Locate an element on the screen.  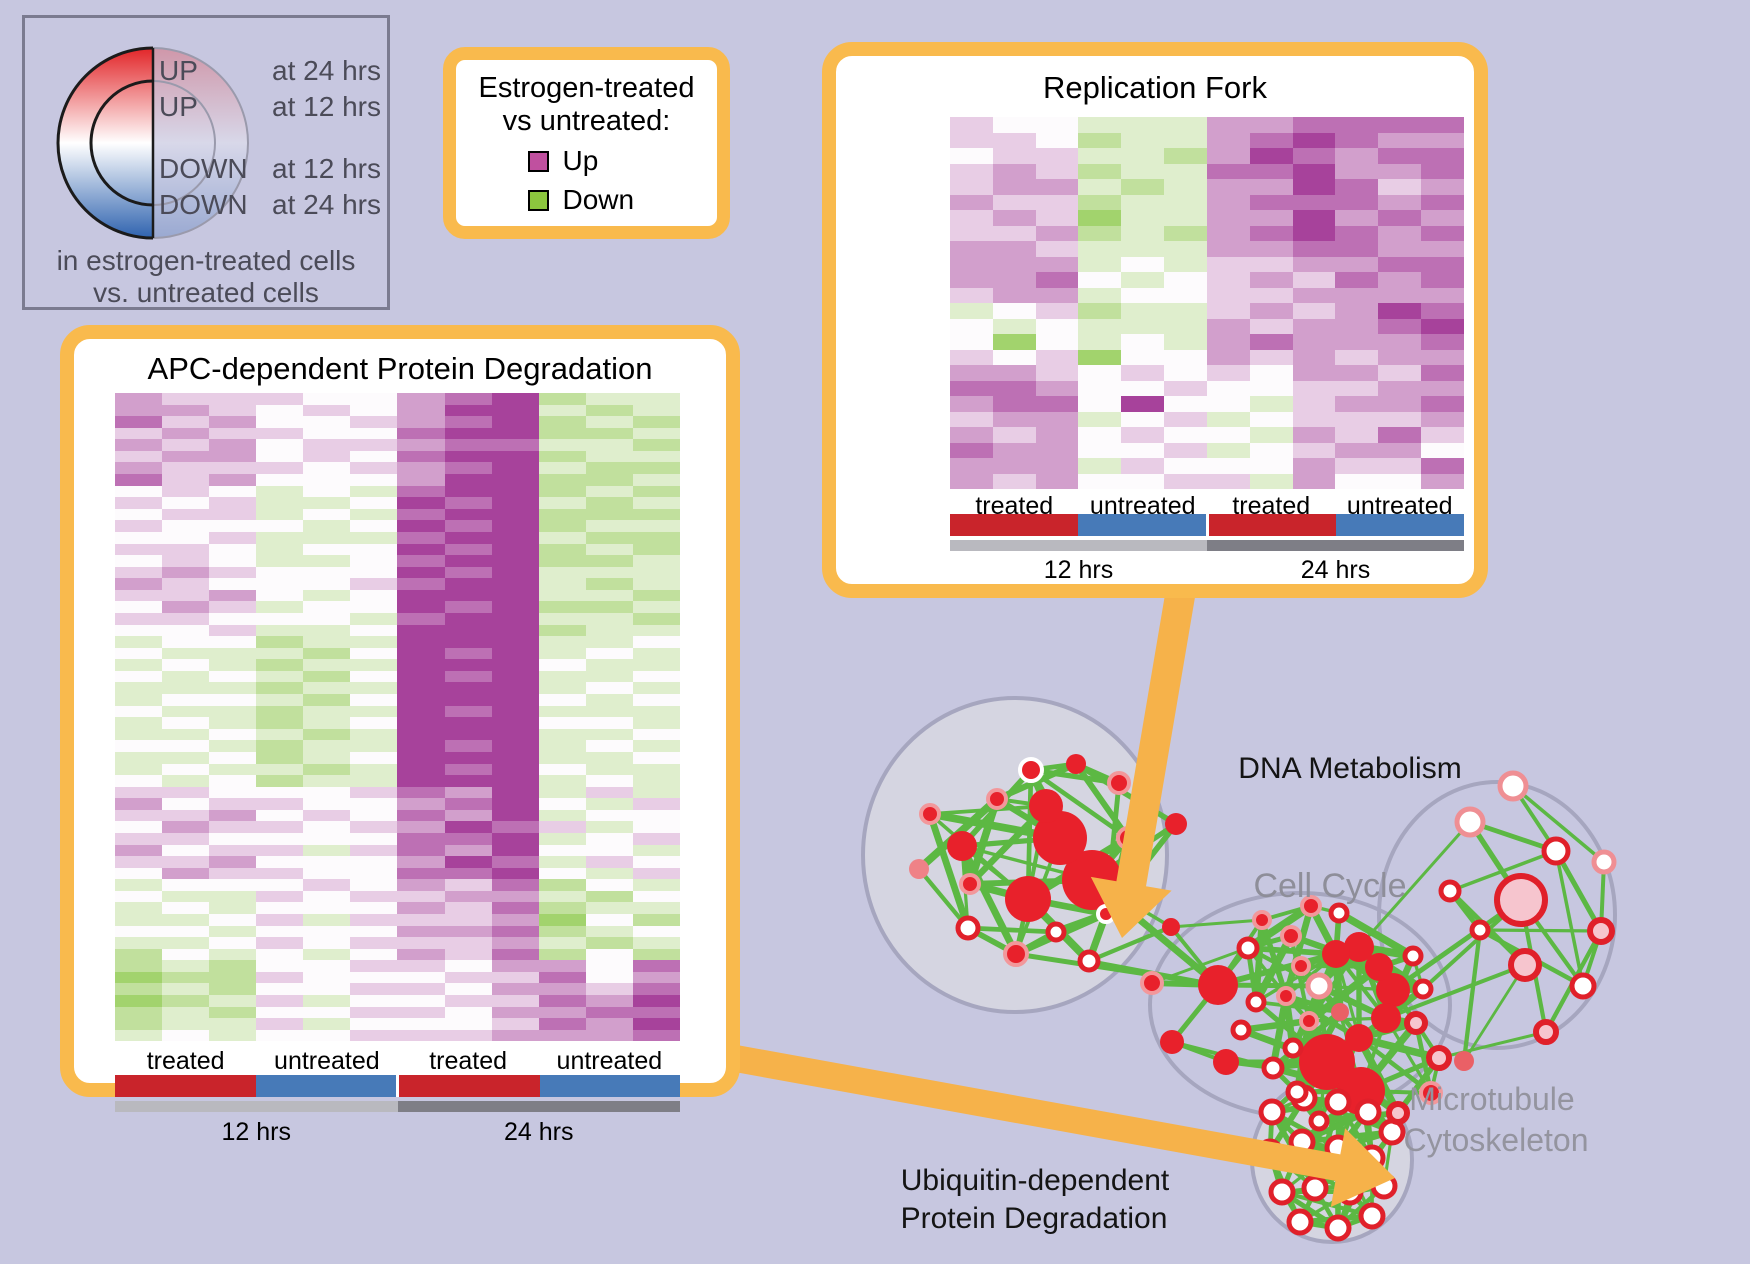
gene-node-u11 is located at coordinates (1315, 1188).